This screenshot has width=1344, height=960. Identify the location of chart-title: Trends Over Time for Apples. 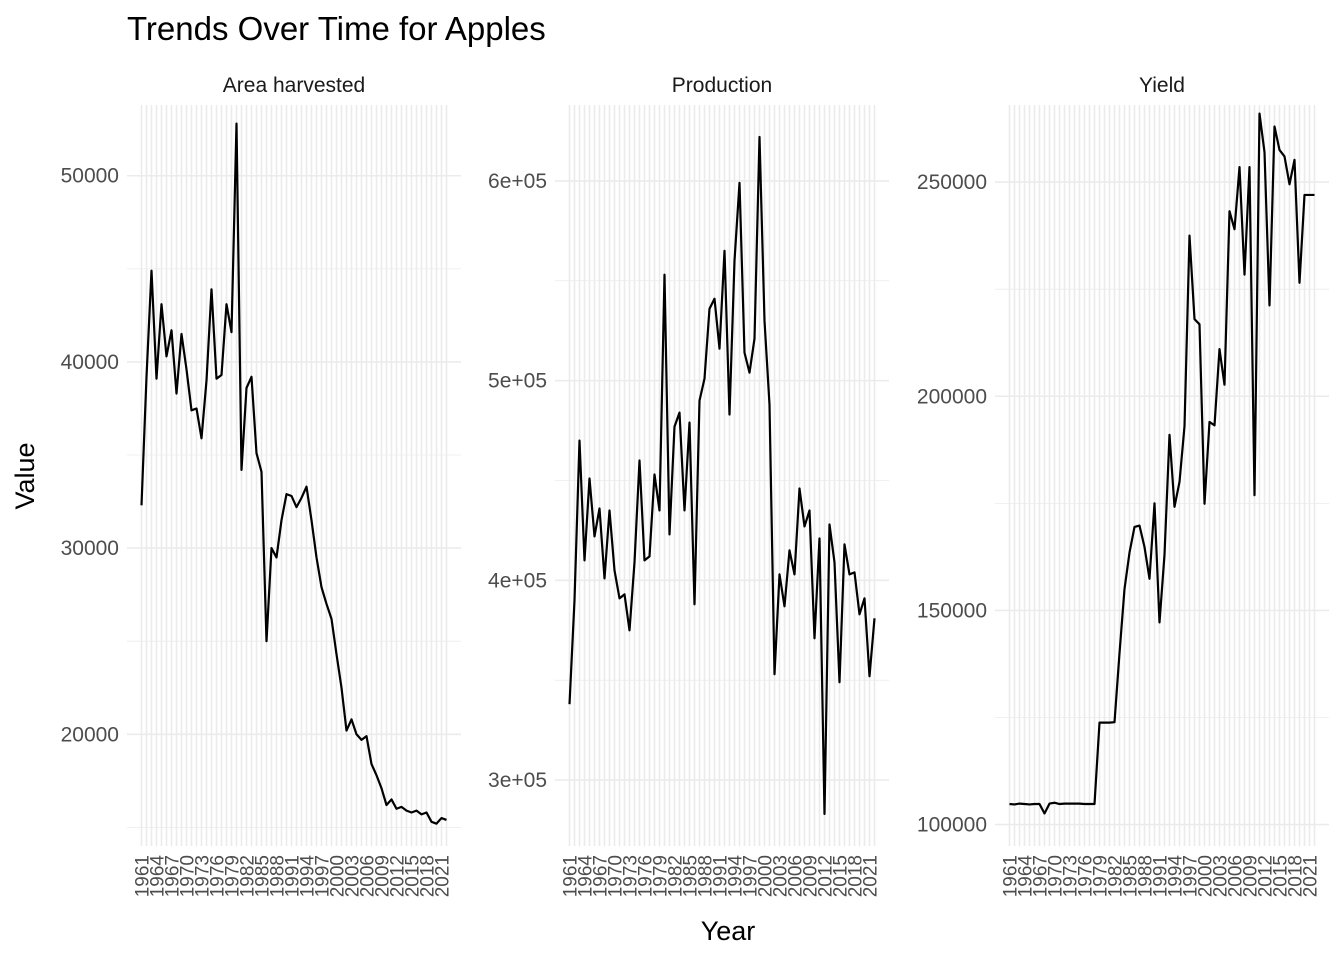
(336, 28).